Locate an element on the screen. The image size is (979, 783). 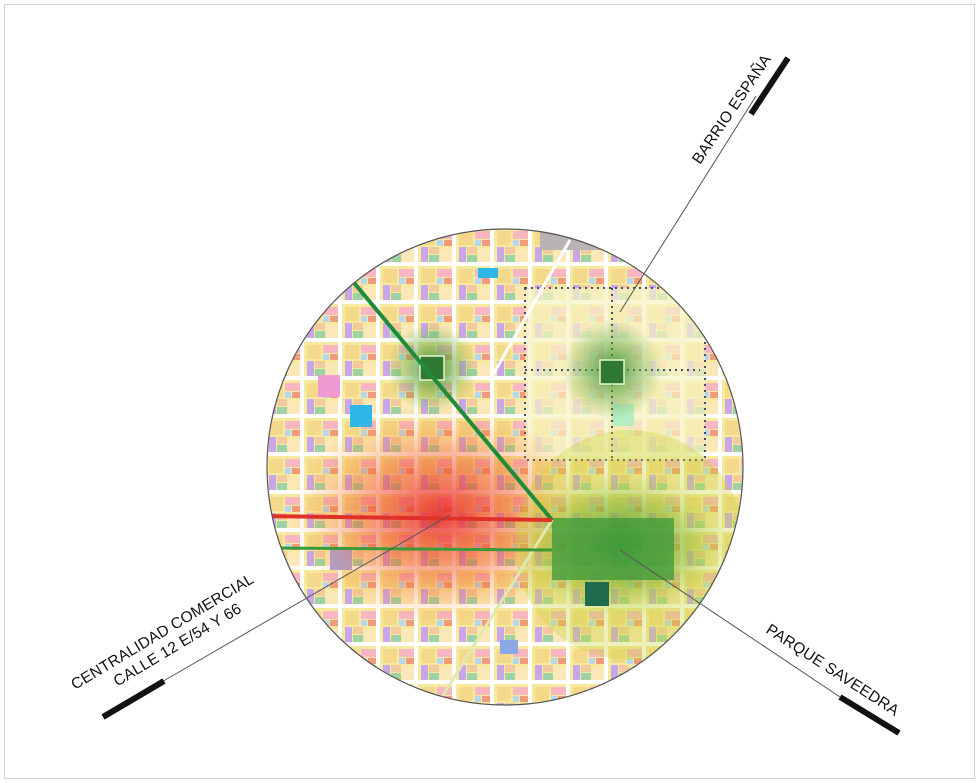
leader-barrio-espana is located at coordinates (705, 184).